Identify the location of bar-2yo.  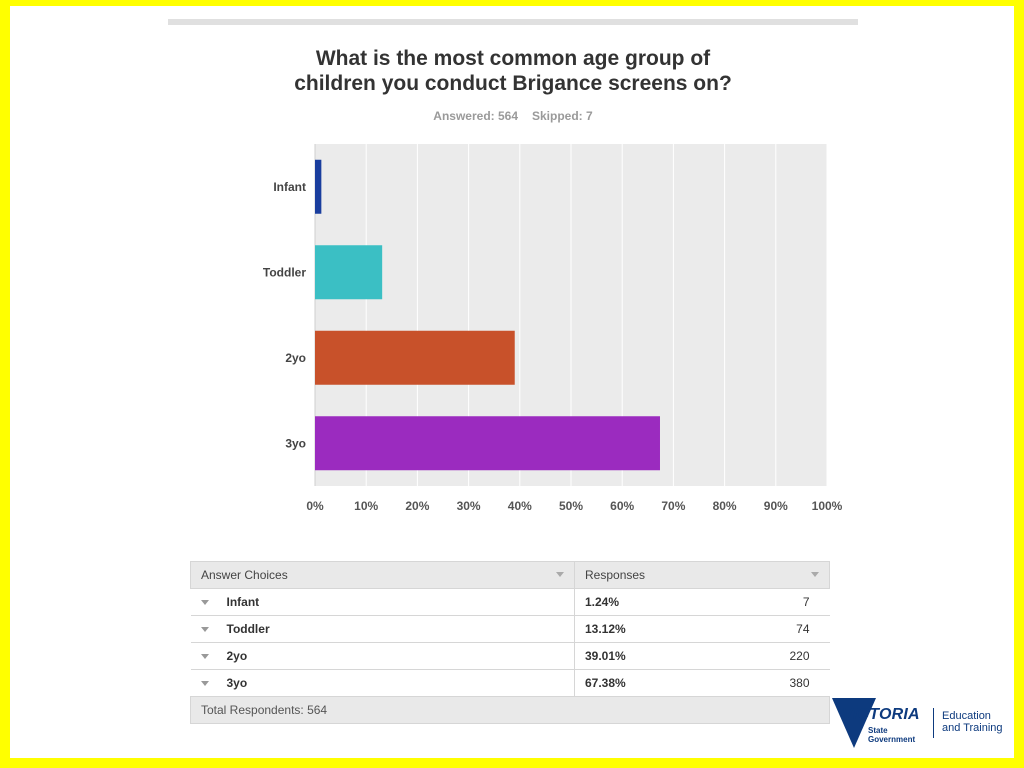
(415, 357).